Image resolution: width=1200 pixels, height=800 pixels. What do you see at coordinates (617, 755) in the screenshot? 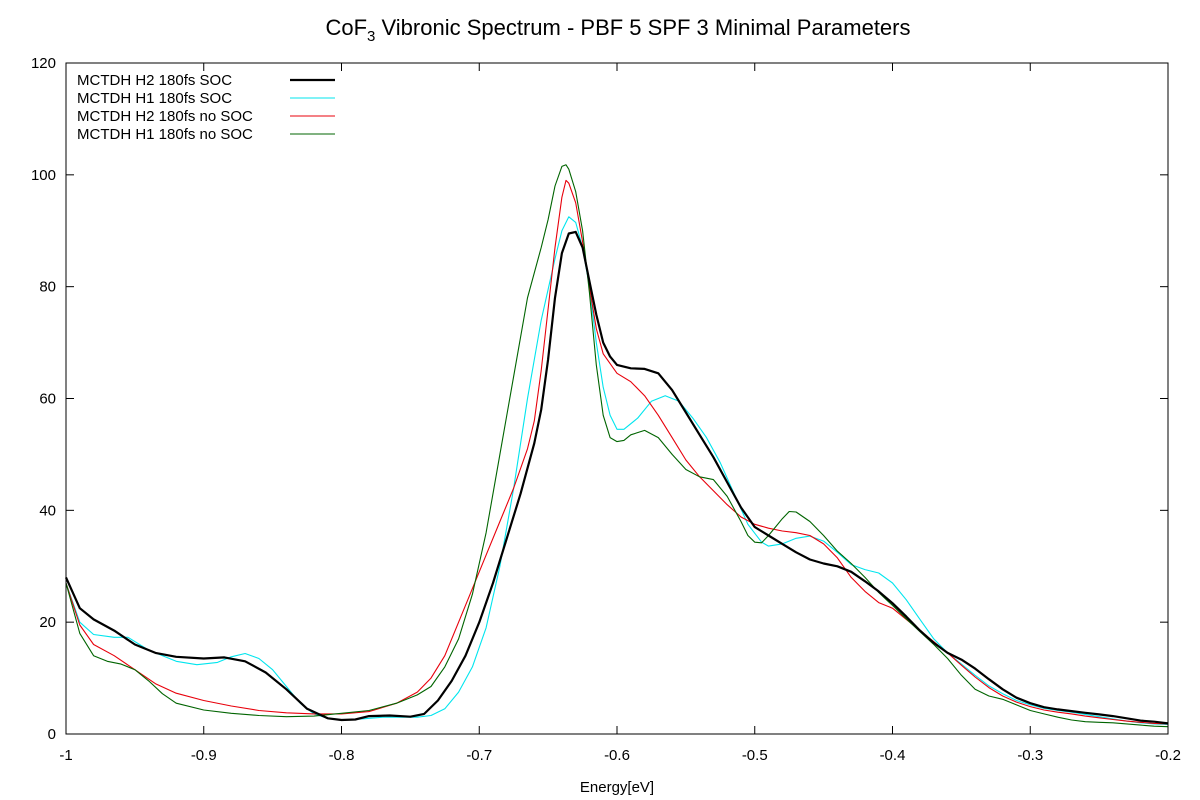
I see `x-tick-label: -0.6` at bounding box center [617, 755].